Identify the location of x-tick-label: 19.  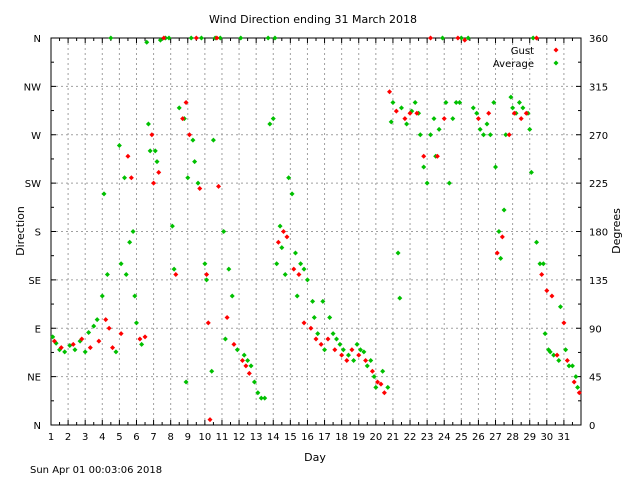
(358, 437).